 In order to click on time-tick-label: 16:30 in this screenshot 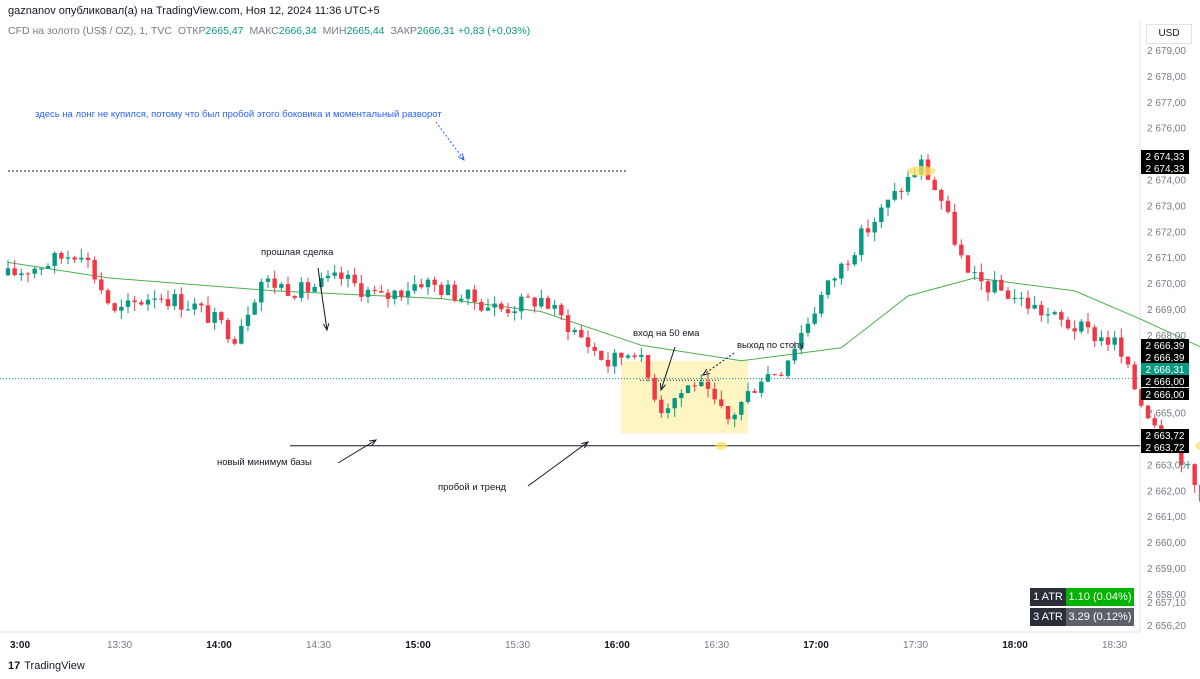, I will do `click(716, 645)`.